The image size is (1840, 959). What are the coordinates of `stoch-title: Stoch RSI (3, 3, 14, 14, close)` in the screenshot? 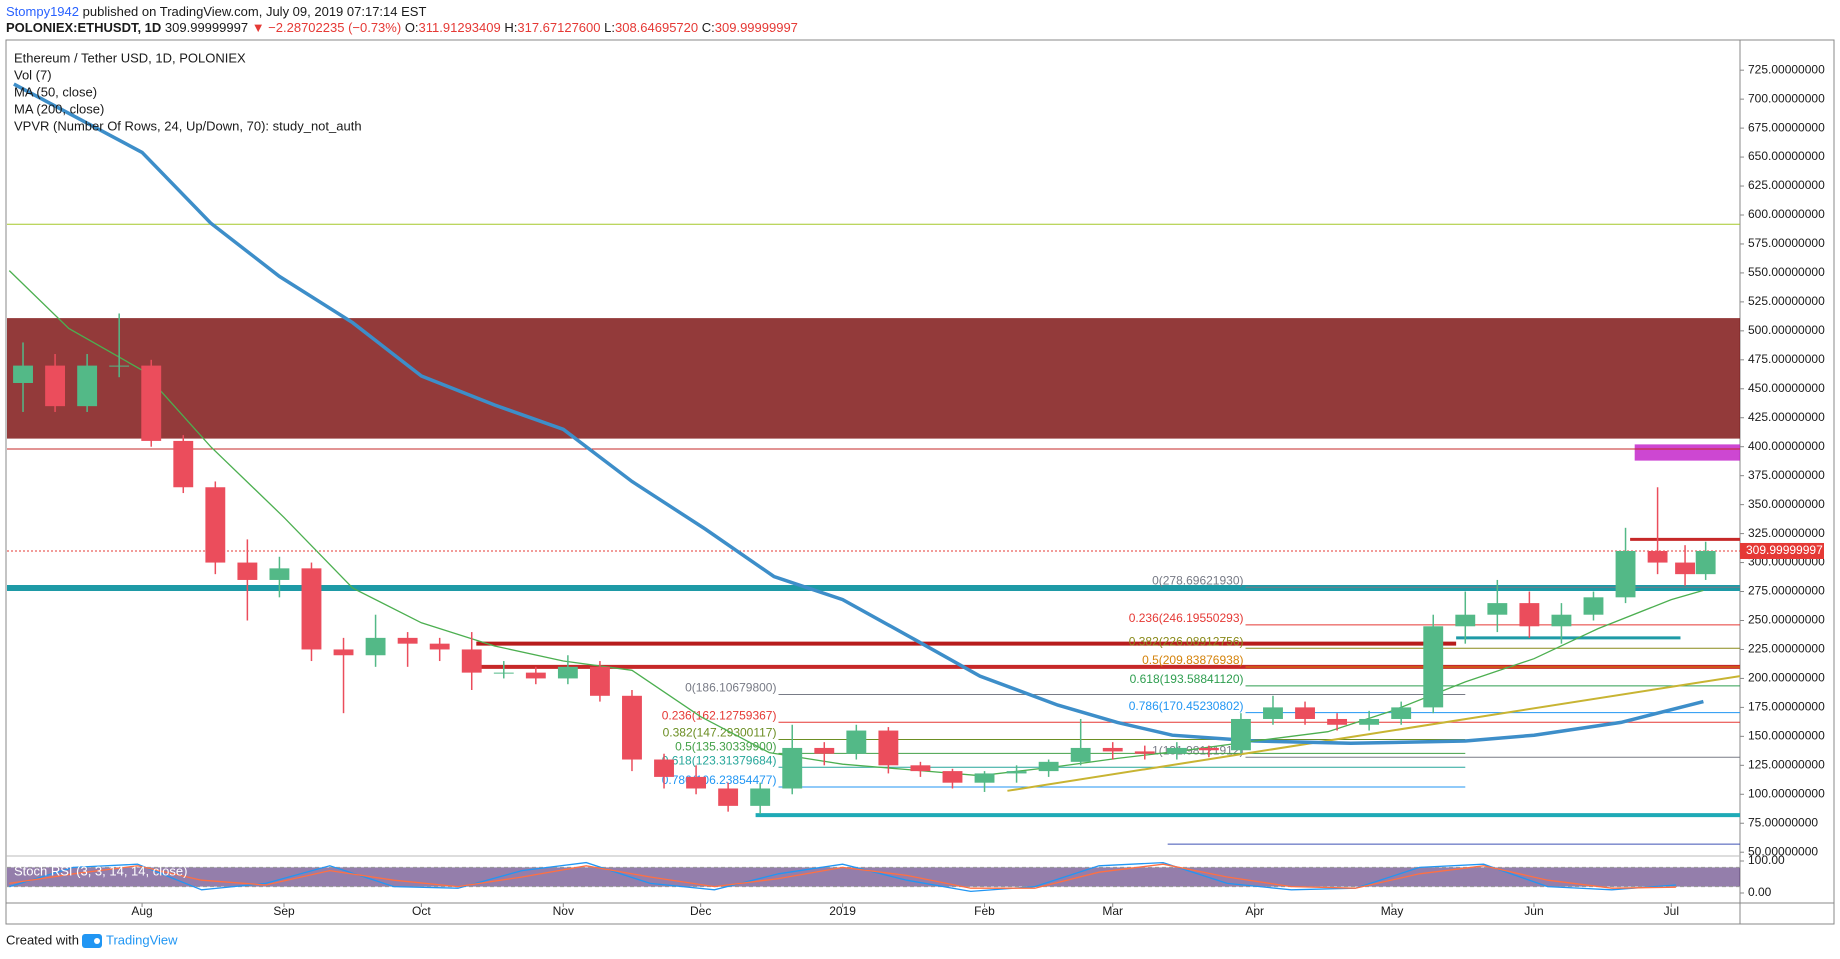 It's located at (100, 870).